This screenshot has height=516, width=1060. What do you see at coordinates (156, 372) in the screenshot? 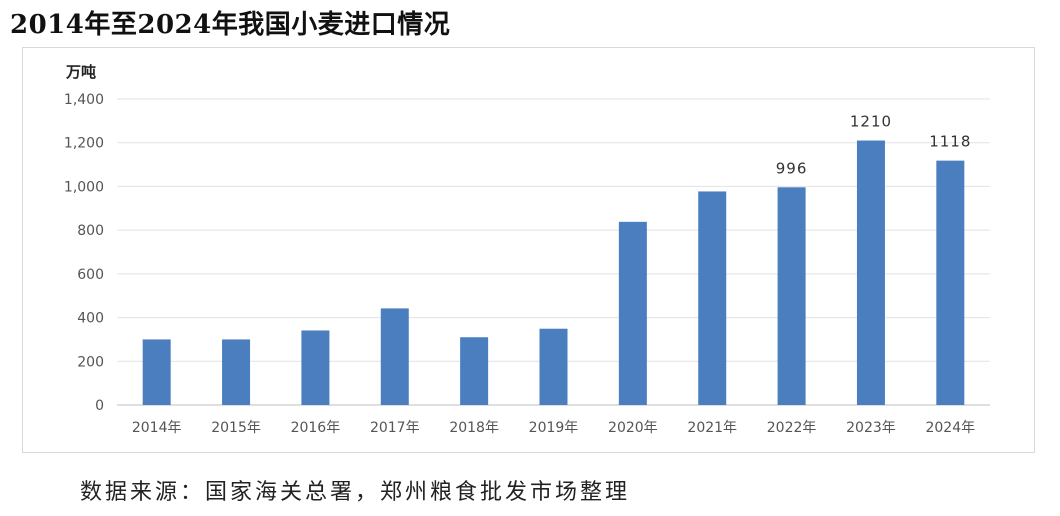
I see `bar-2014` at bounding box center [156, 372].